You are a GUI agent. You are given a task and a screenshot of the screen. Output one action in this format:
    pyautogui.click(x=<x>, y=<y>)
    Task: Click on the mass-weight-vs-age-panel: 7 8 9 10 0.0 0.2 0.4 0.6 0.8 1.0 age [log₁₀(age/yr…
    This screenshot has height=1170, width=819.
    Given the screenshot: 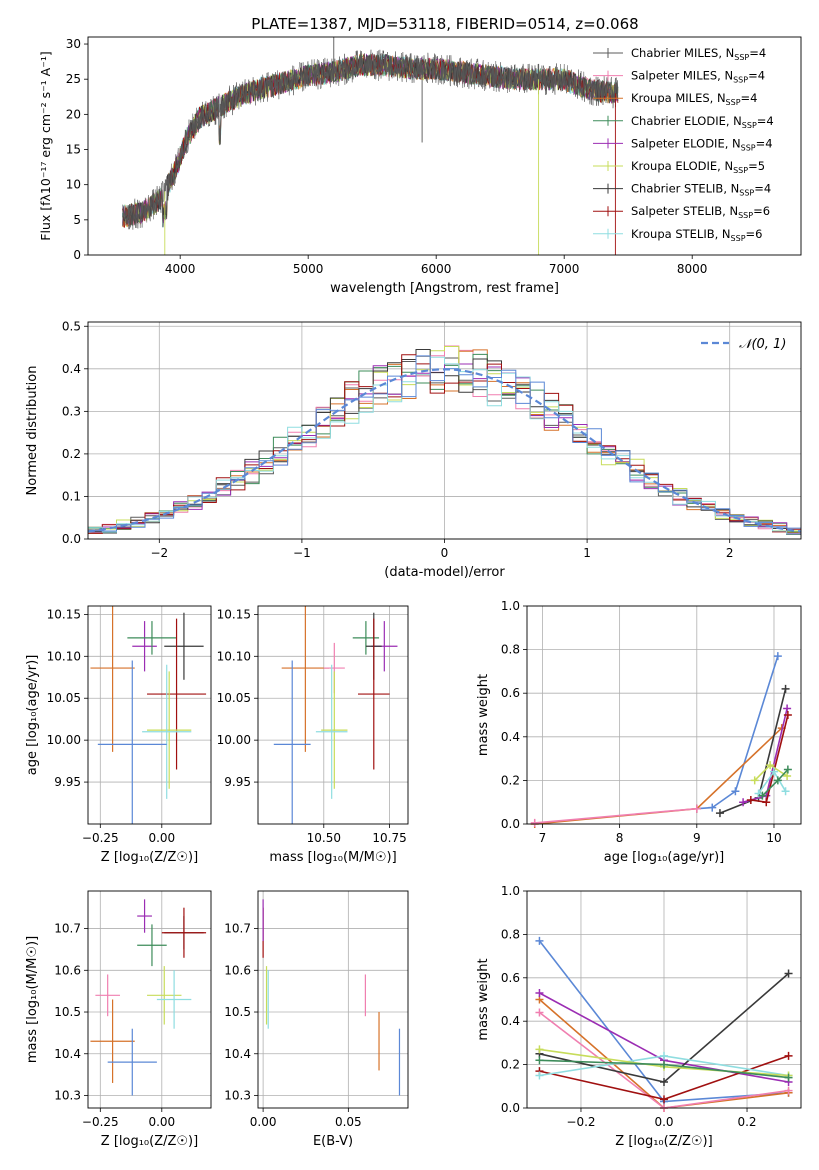 What is the action you would take?
    pyautogui.click(x=639, y=732)
    